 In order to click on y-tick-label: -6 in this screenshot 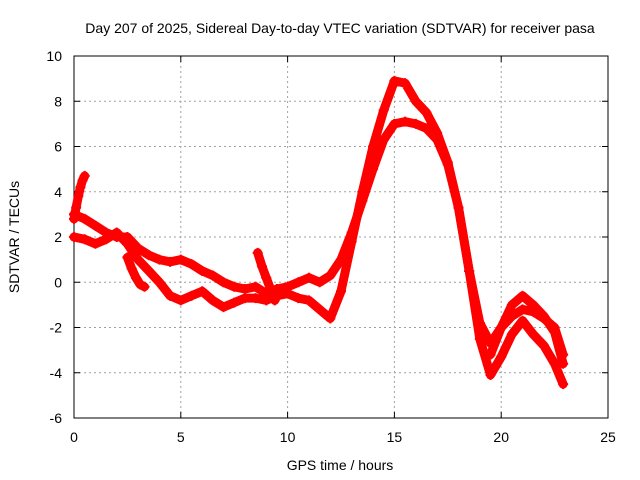, I will do `click(56, 418)`.